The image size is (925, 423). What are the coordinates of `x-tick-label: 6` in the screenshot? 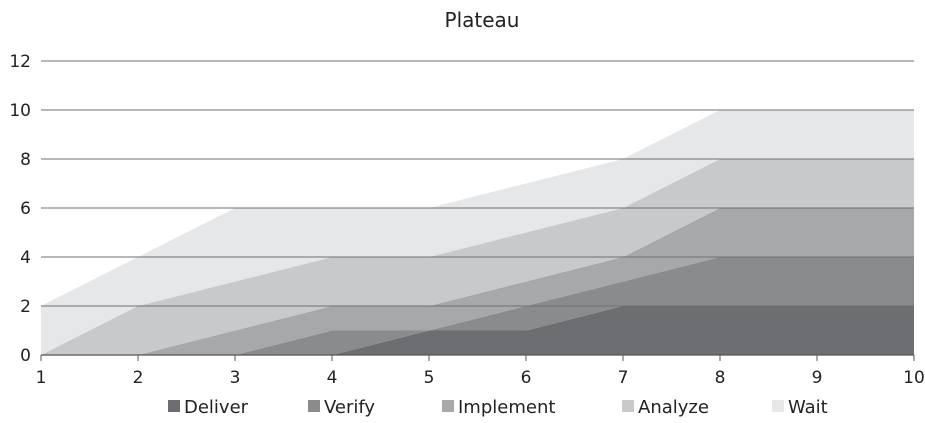 It's located at (526, 378).